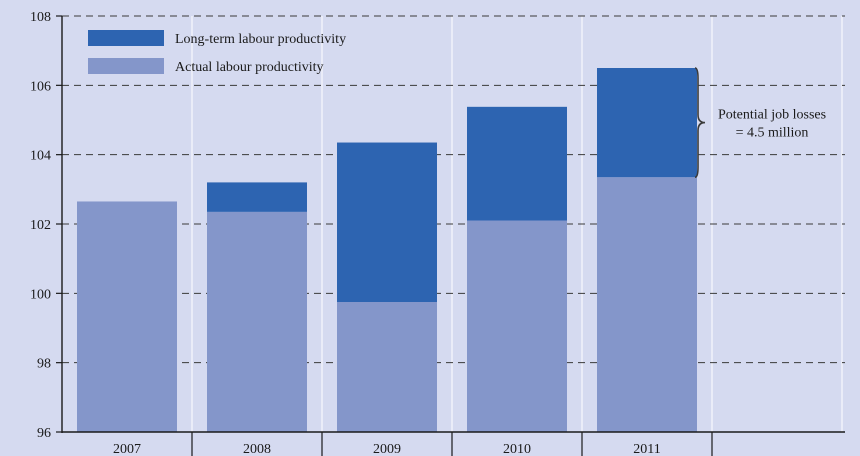 The image size is (860, 456). Describe the element at coordinates (127, 316) in the screenshot. I see `bar-actual-2007` at that location.